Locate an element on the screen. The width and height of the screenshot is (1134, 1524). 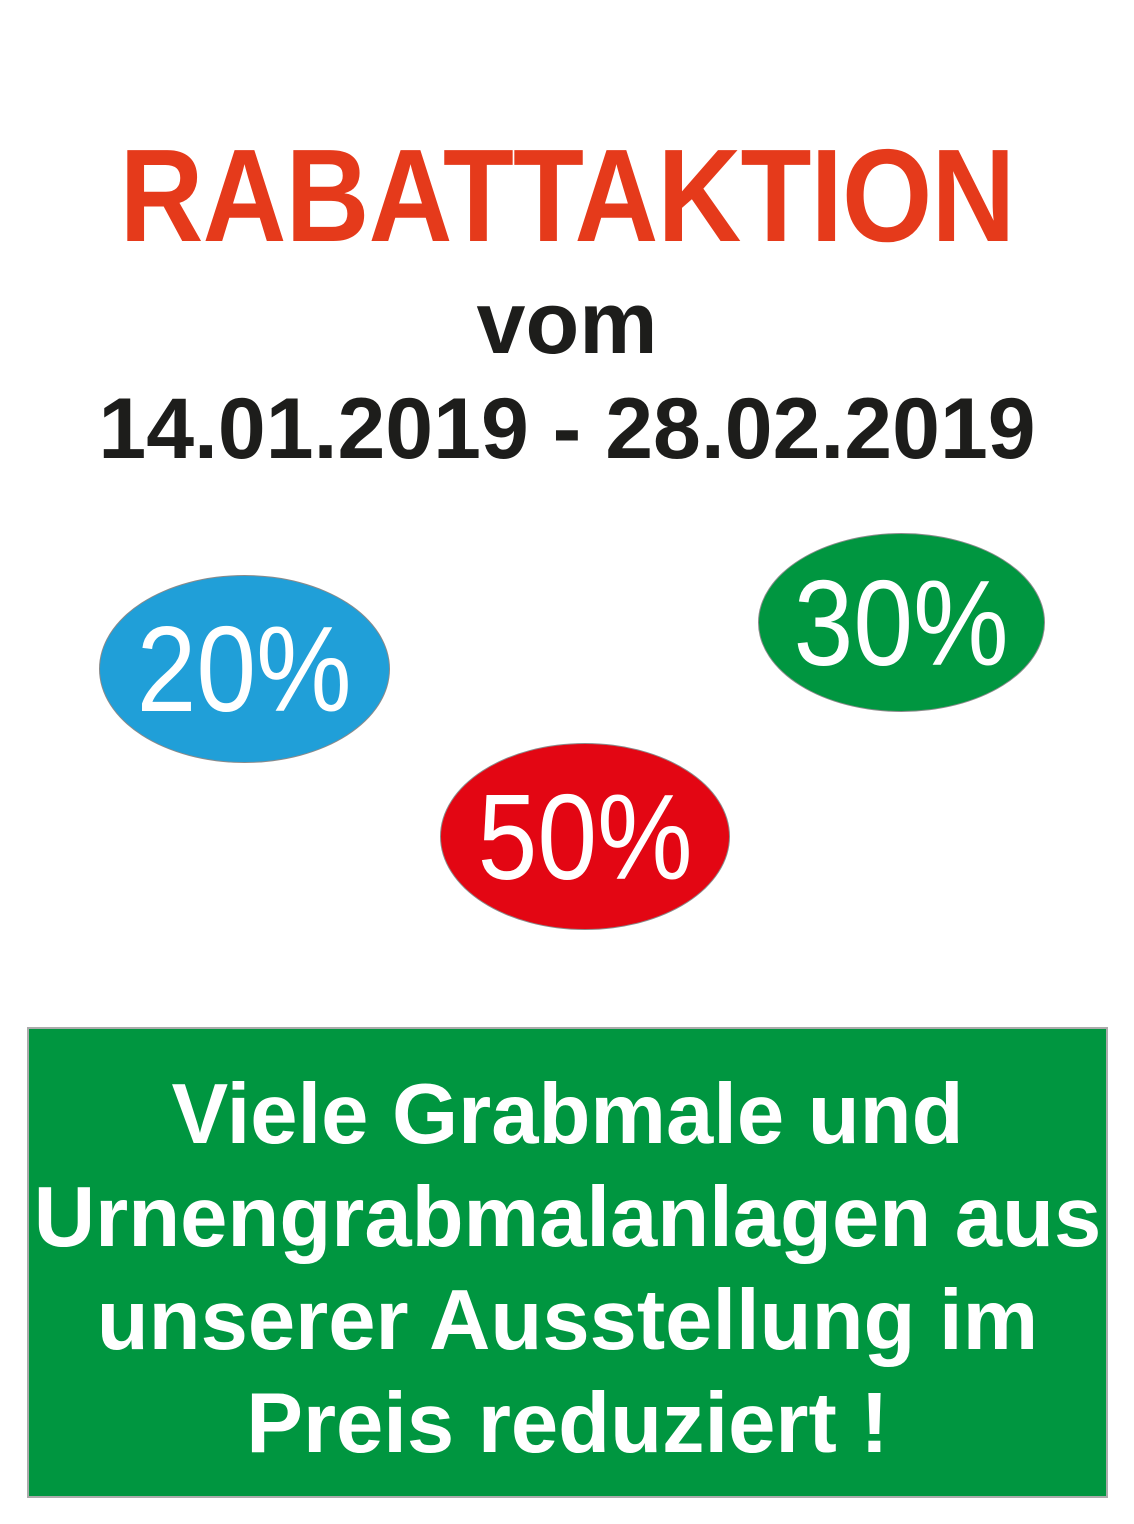
discount-badge-green: 30% is located at coordinates (901, 622).